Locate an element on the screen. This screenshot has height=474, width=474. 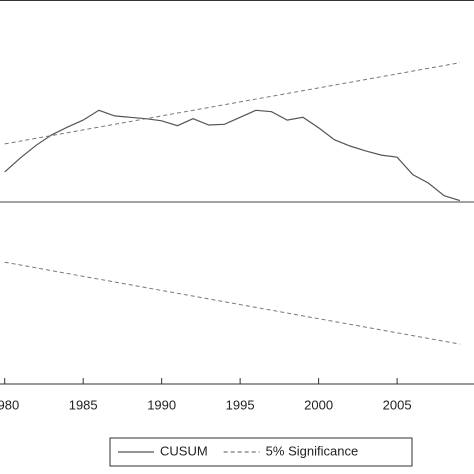
legend-box is located at coordinates (261, 452).